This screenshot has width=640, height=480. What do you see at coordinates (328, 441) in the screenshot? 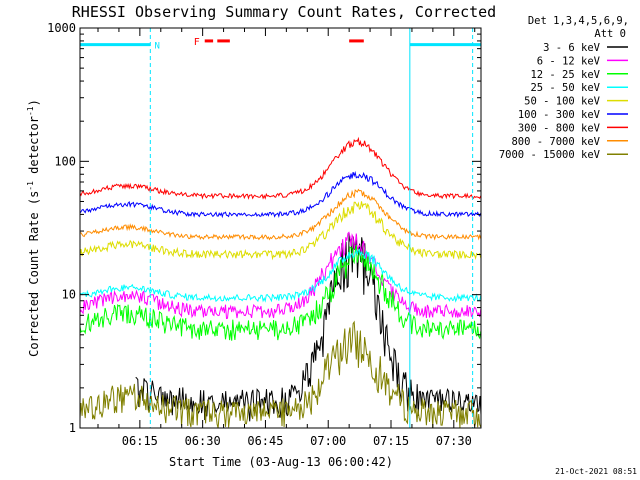
I see `x-tick-label: 07:00` at bounding box center [328, 441].